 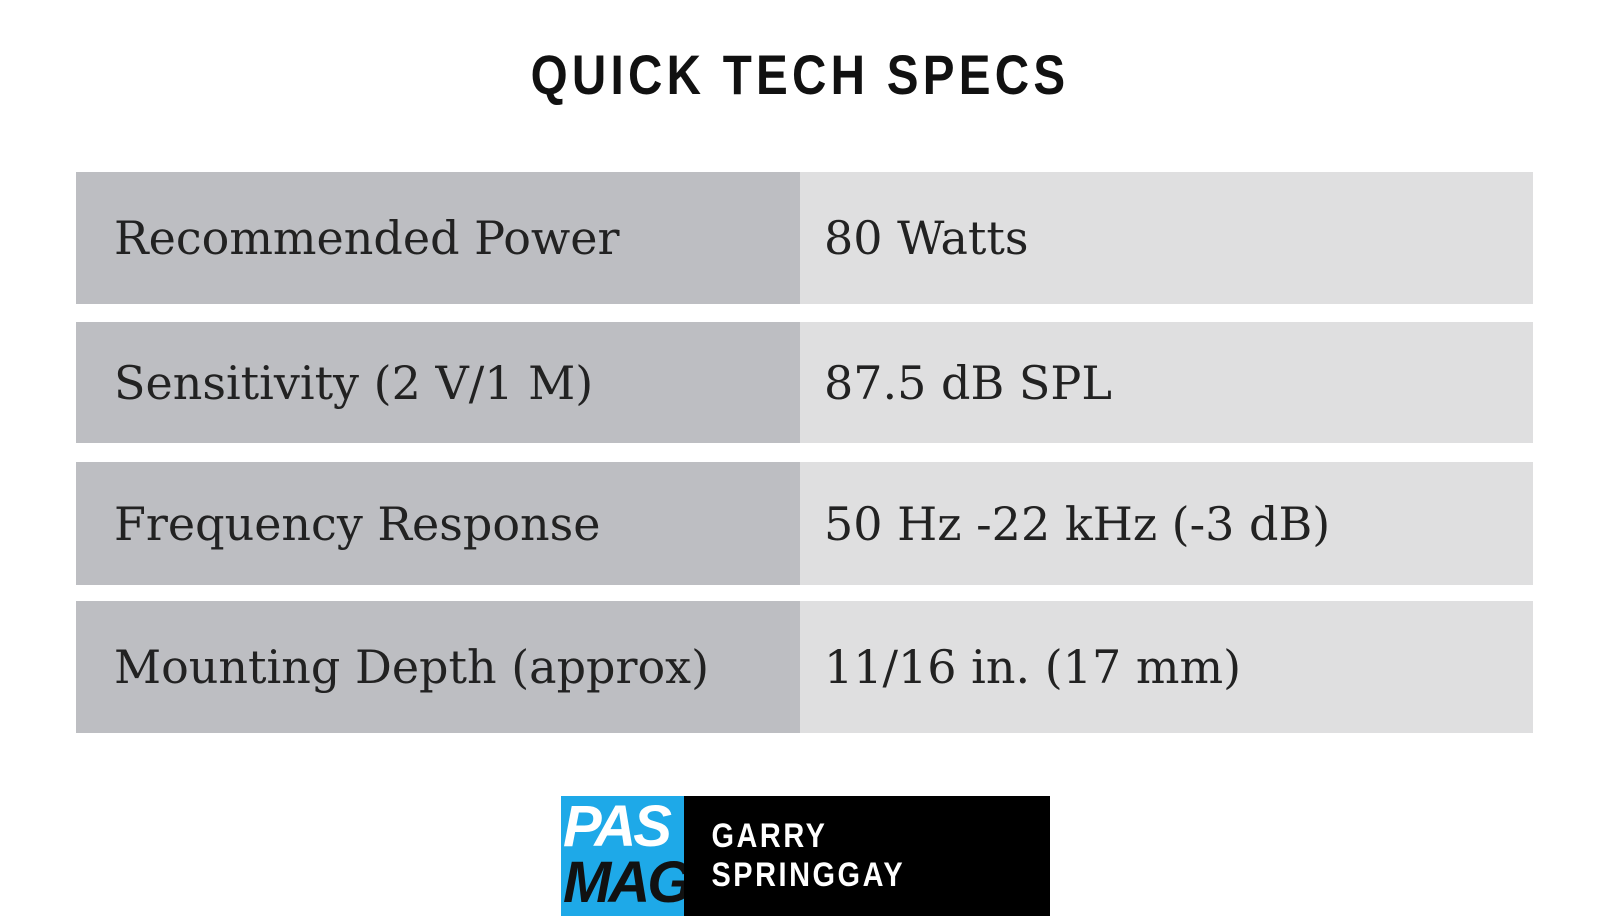 I want to click on spec-label: Mounting Depth (approx), so click(x=438, y=667).